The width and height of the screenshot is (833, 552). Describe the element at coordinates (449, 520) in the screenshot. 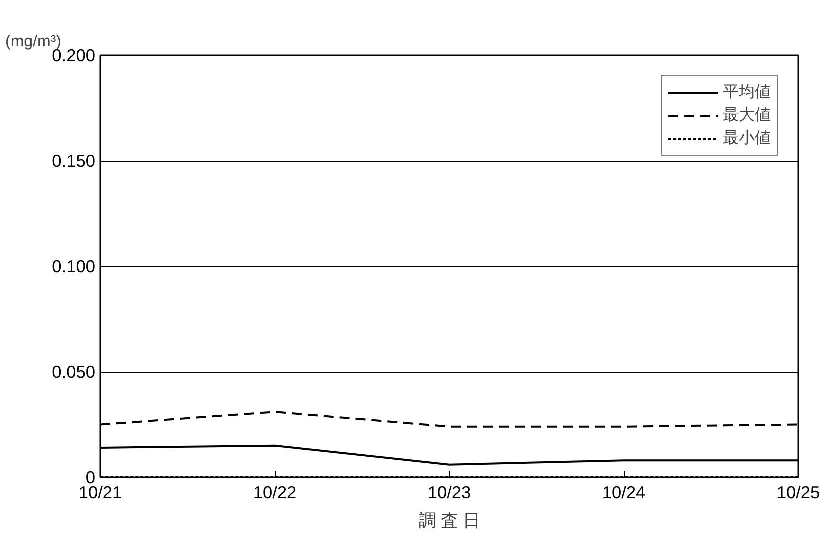

I see `x-axis-title: 調 査 日` at that location.